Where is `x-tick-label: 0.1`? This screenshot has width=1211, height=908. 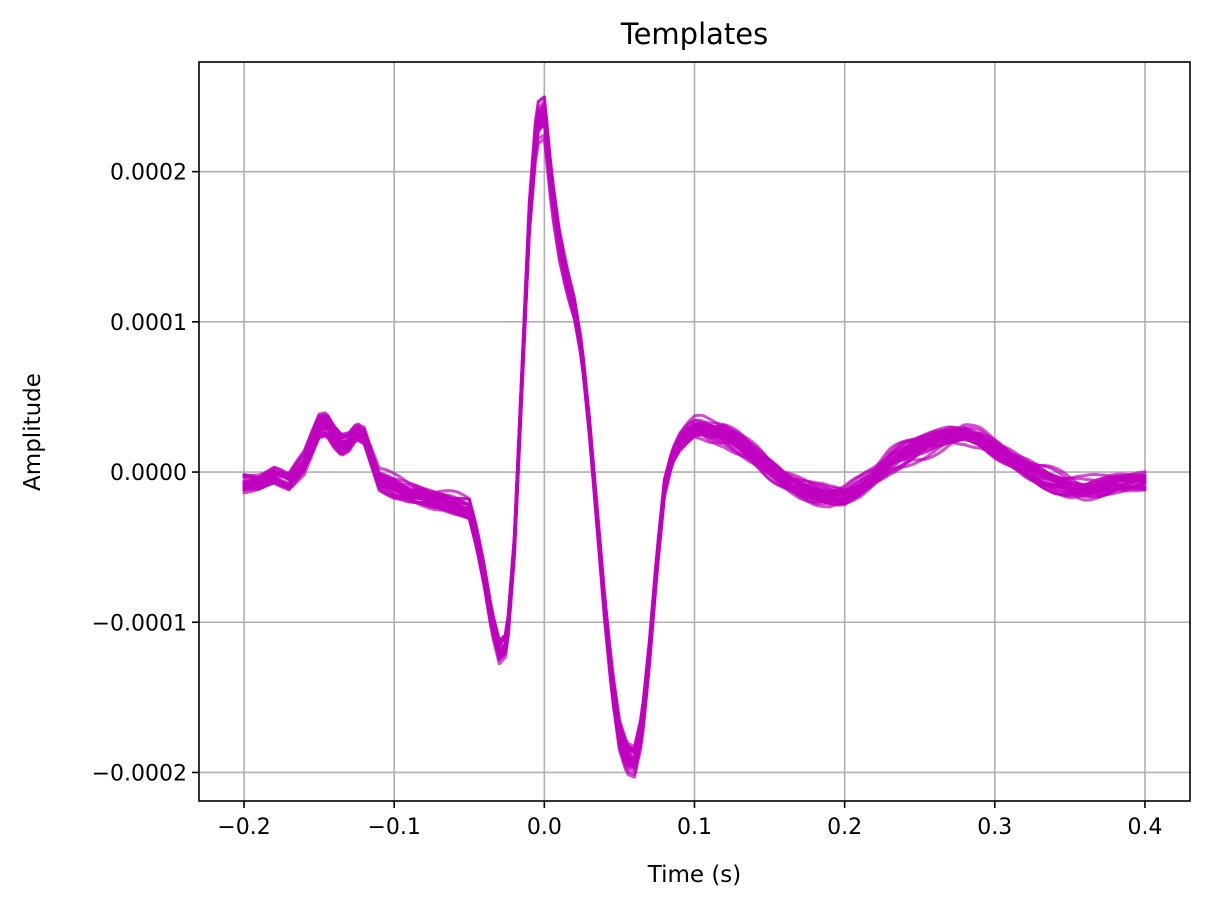
x-tick-label: 0.1 is located at coordinates (694, 827).